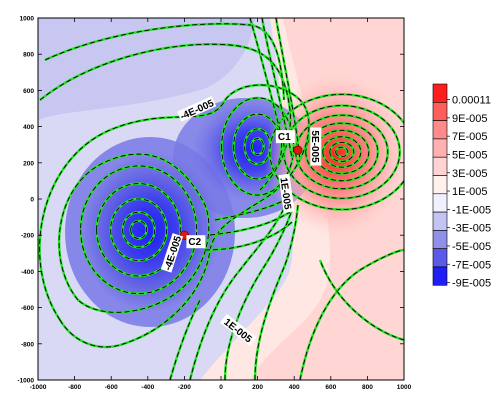 This screenshot has height=394, width=501. I want to click on point-markers: C1 C2, so click(241, 189).